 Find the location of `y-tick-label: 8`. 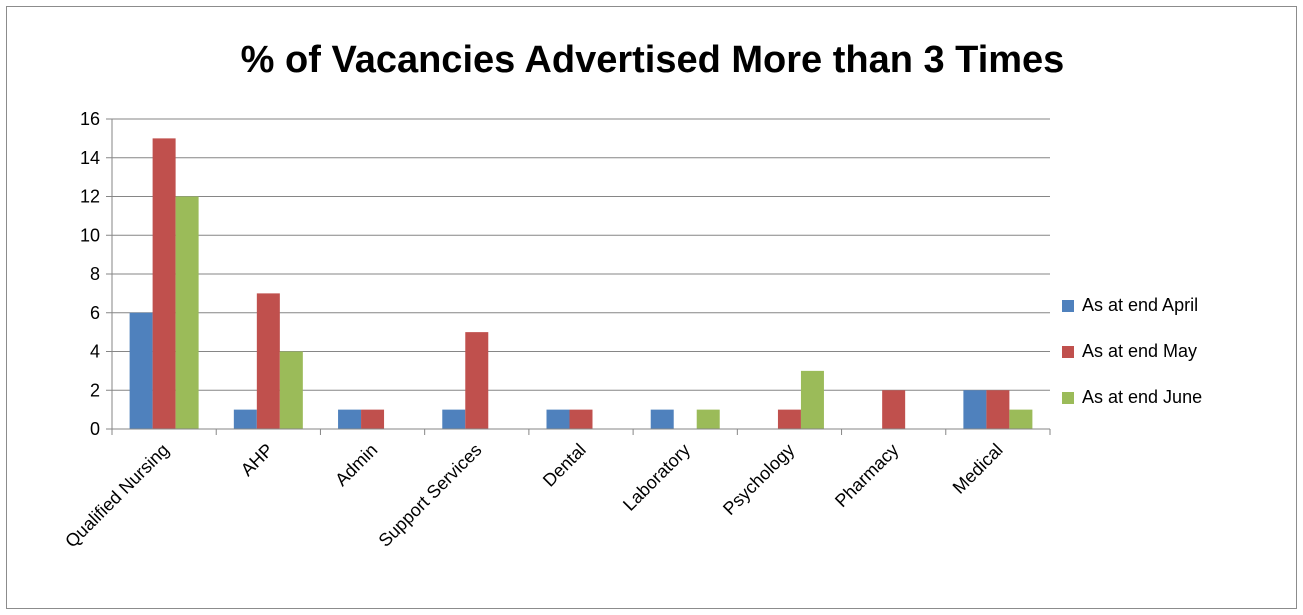

y-tick-label: 8 is located at coordinates (95, 274).